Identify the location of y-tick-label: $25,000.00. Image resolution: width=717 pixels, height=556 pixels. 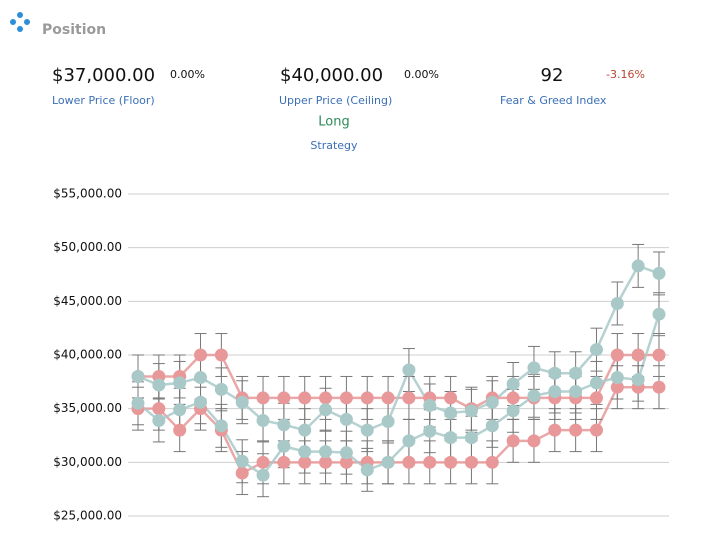
(87, 516).